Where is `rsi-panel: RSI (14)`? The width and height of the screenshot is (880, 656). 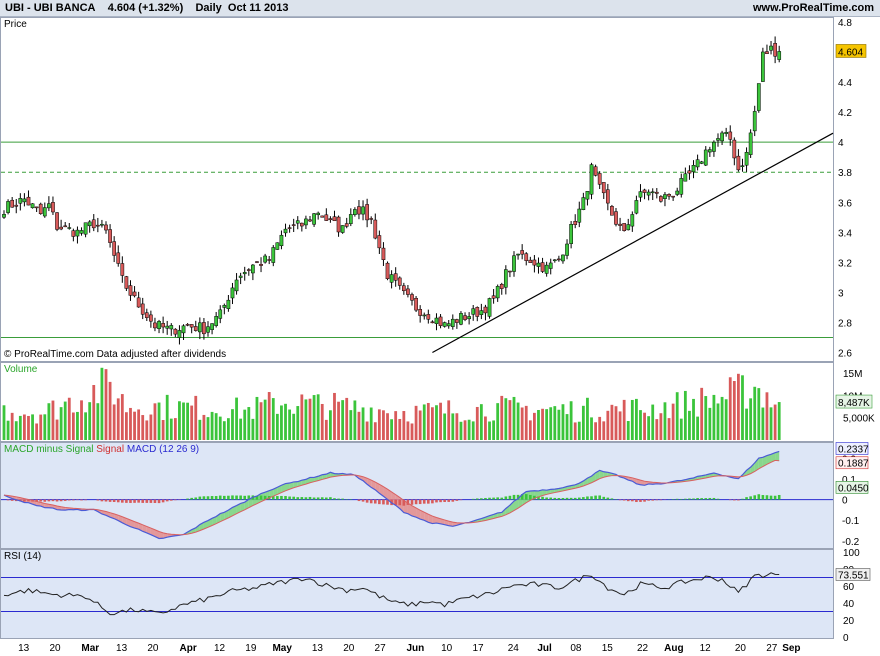 rsi-panel: RSI (14) is located at coordinates (417, 594).